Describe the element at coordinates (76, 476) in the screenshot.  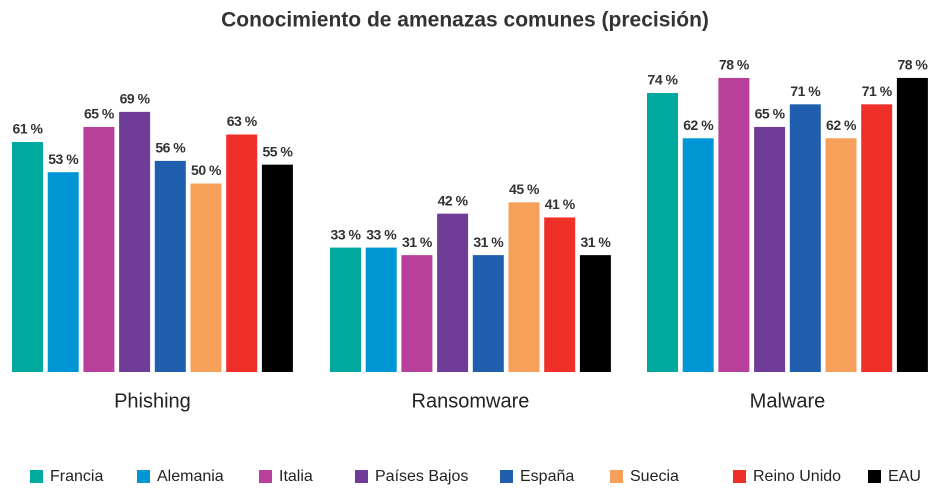
I see `legend-label: Francia` at that location.